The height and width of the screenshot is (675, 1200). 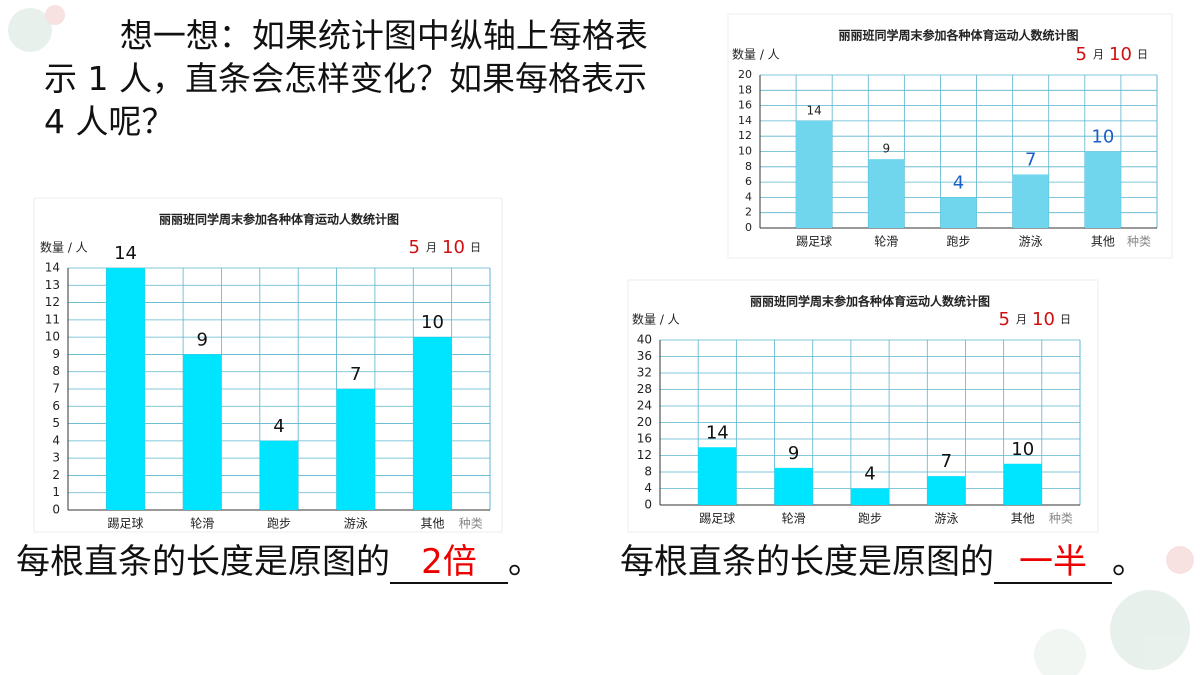 What do you see at coordinates (883, 559) in the screenshot?
I see `answer: 每根直条的长度是原图的 一半。` at bounding box center [883, 559].